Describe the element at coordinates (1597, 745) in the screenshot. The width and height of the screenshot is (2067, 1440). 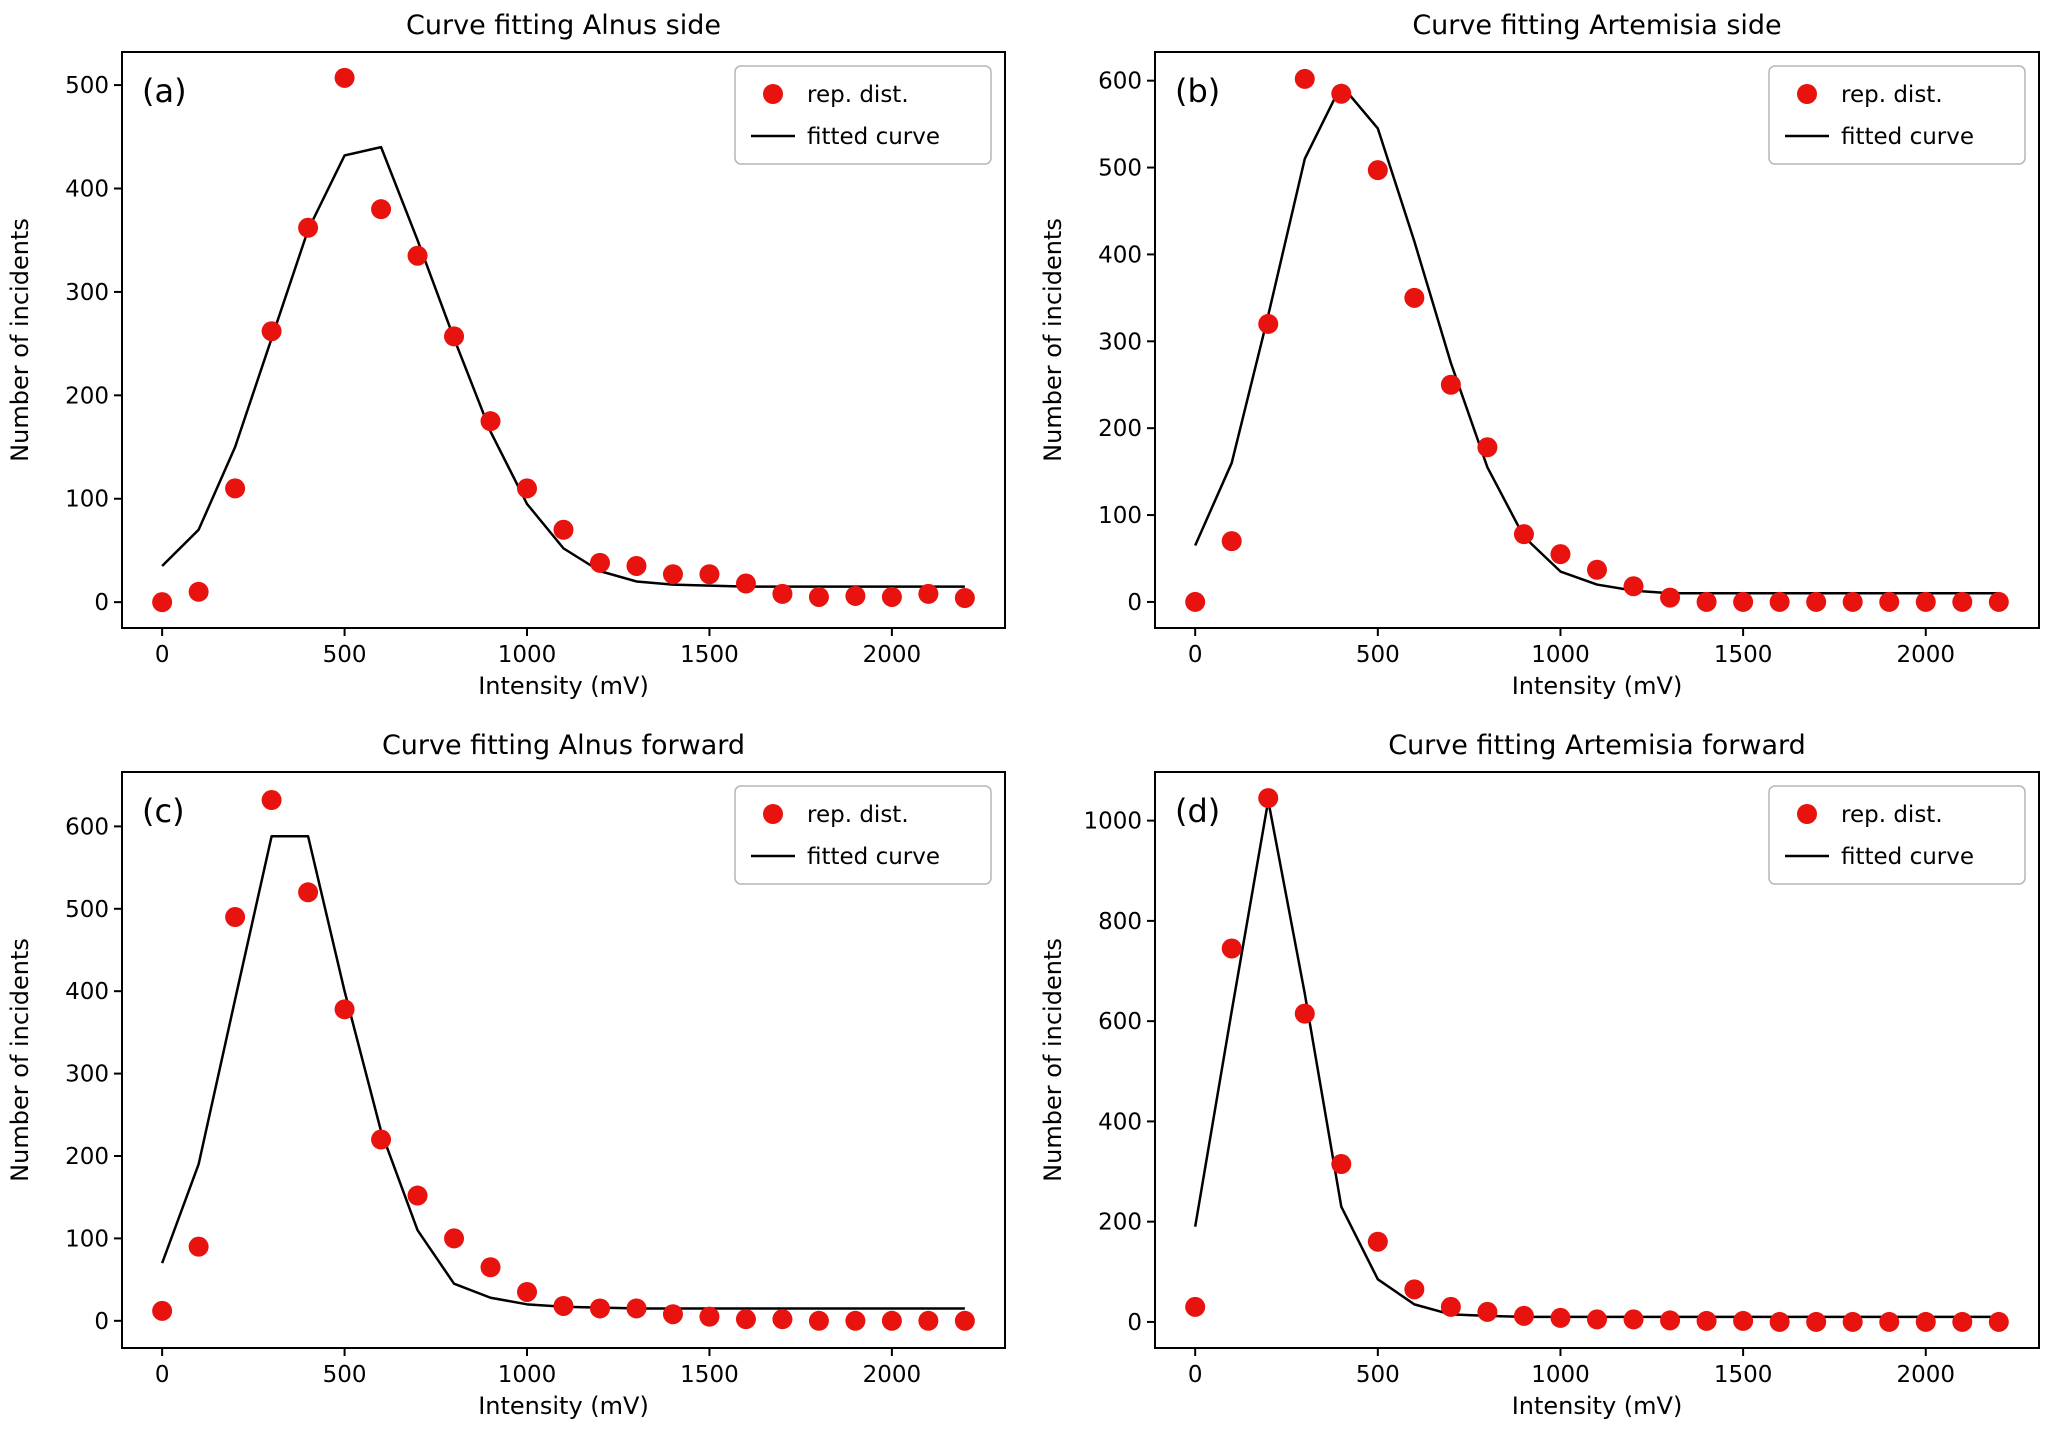
I see `chart-title: Curve fitting Artemisia forward` at that location.